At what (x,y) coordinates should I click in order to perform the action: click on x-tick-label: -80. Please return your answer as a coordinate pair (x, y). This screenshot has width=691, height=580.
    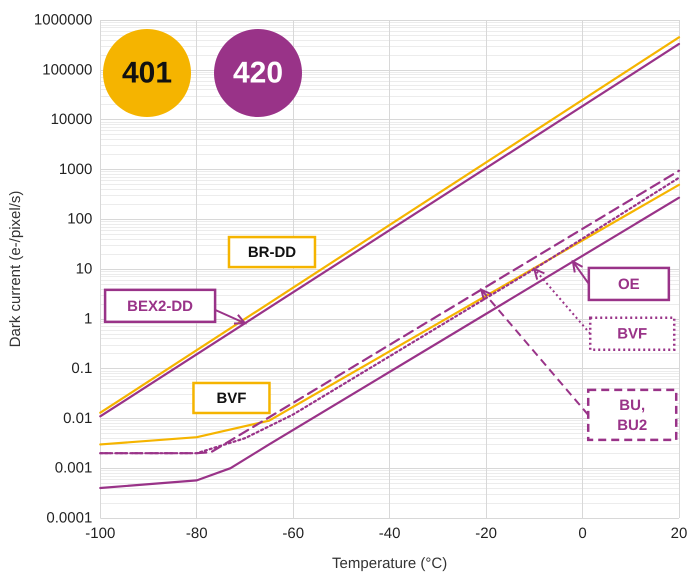
    Looking at the image, I should click on (197, 533).